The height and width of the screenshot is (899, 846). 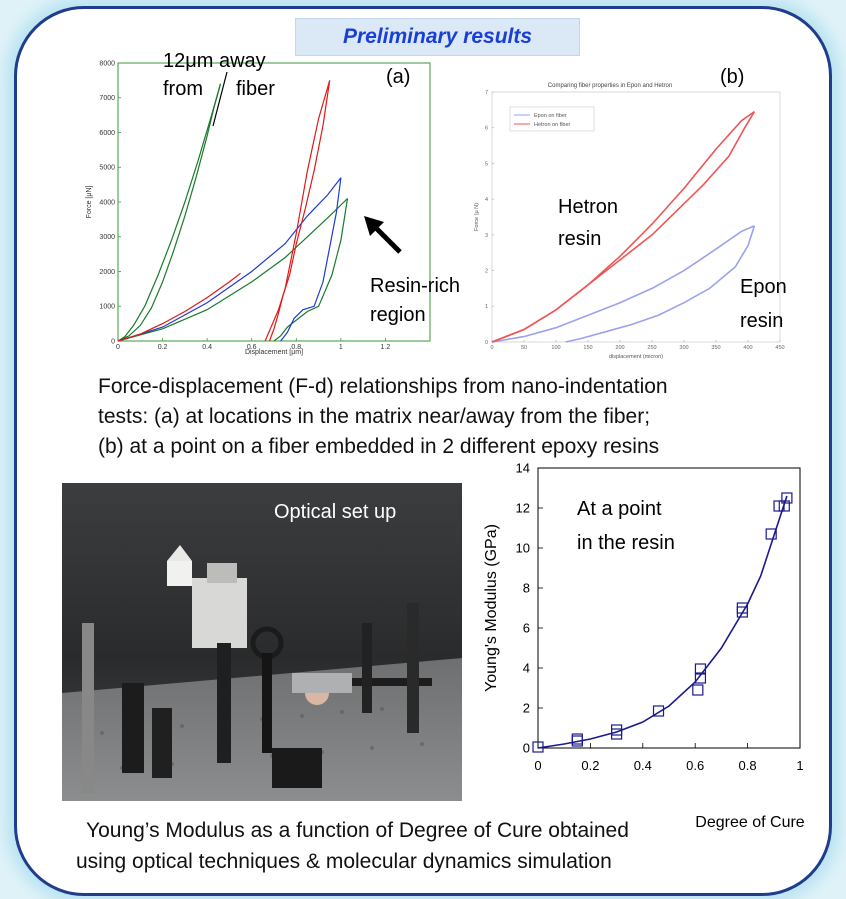 I want to click on y-tick-label: 5000, so click(x=107, y=168).